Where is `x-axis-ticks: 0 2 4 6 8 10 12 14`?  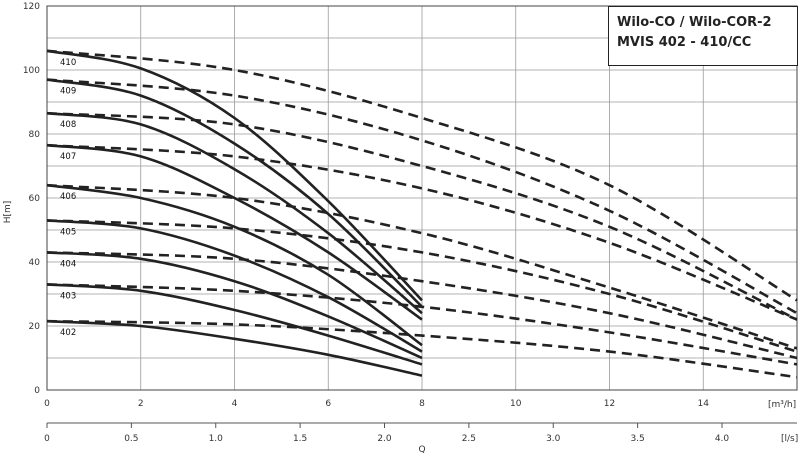 x-axis-ticks: 0 2 4 6 8 10 12 14 is located at coordinates (376, 404).